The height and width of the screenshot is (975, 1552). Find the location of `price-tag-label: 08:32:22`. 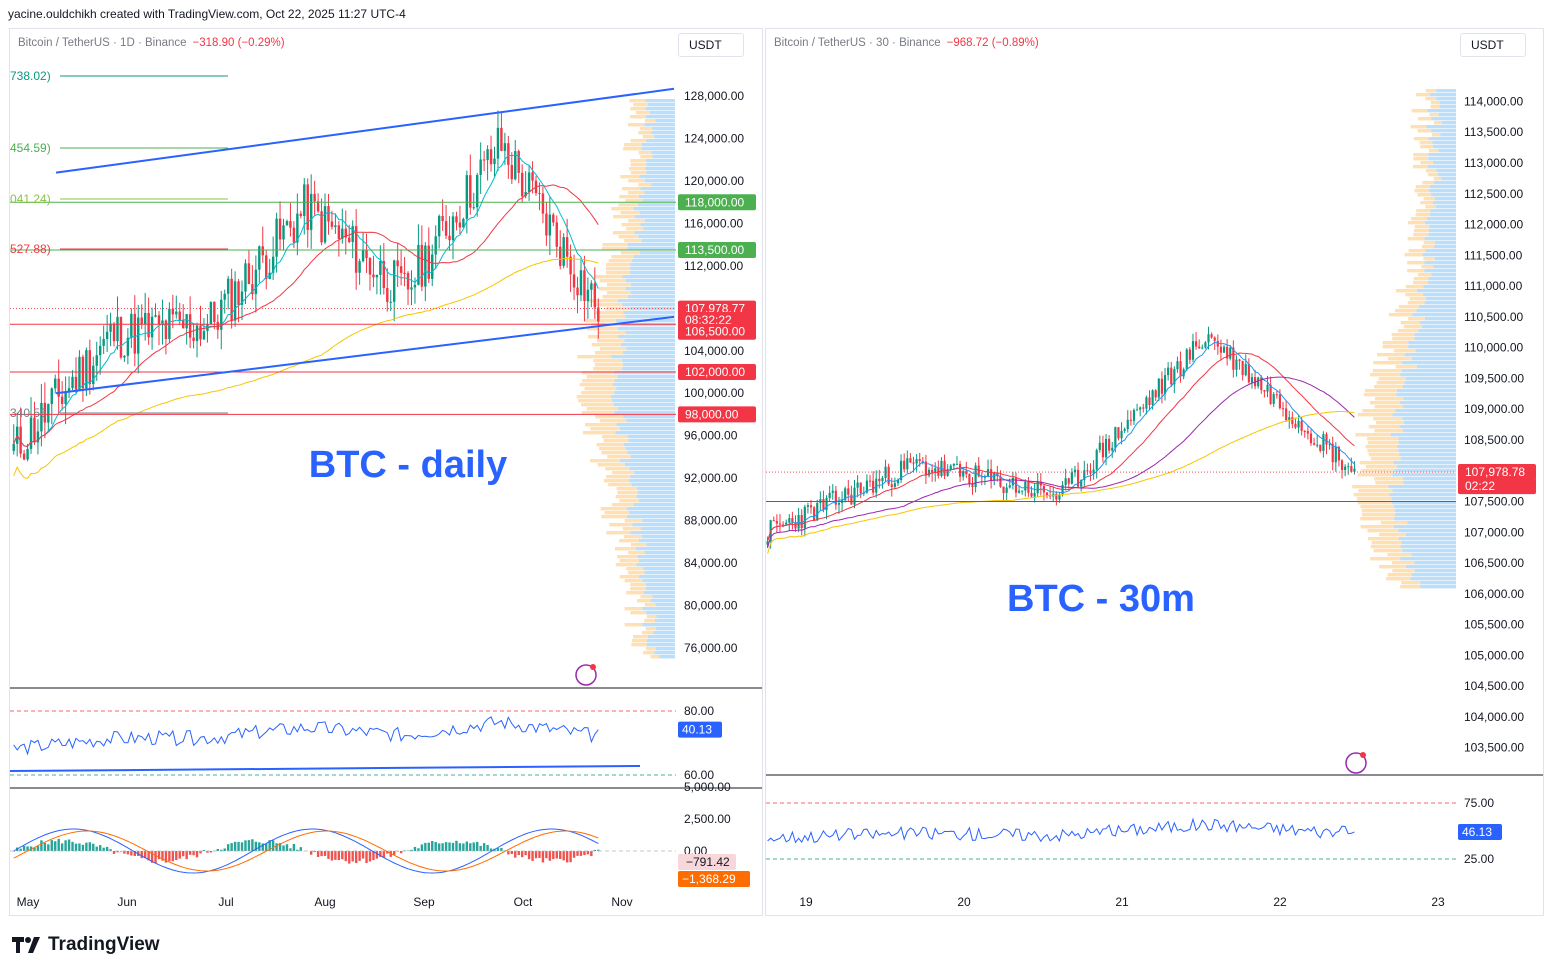

price-tag-label: 08:32:22 is located at coordinates (708, 320).